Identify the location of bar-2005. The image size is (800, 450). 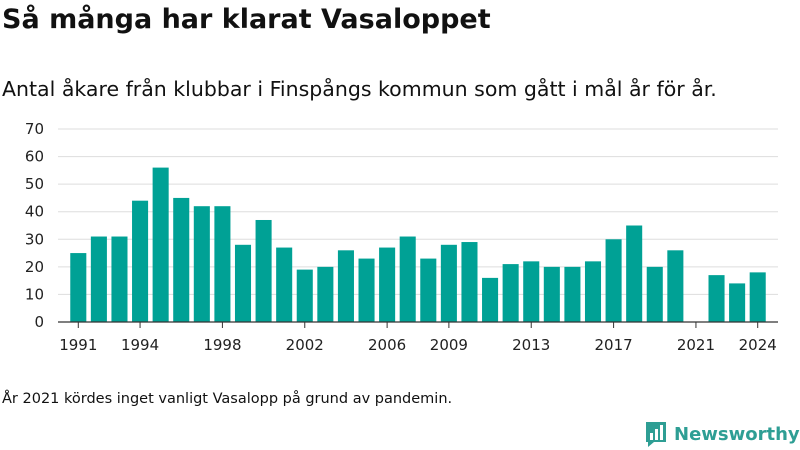
(366, 290).